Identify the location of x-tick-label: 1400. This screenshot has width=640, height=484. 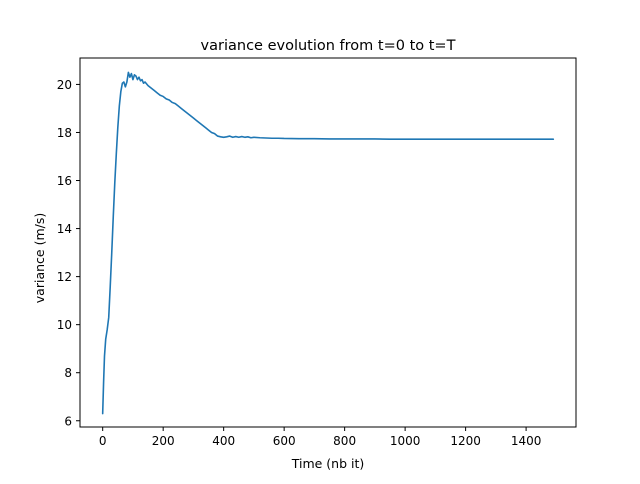
(526, 441).